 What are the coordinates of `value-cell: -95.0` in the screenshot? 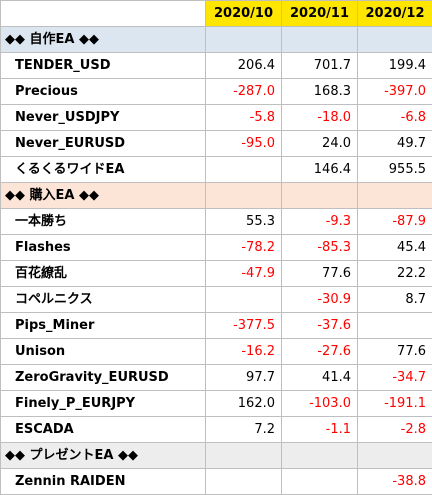 It's located at (243, 143).